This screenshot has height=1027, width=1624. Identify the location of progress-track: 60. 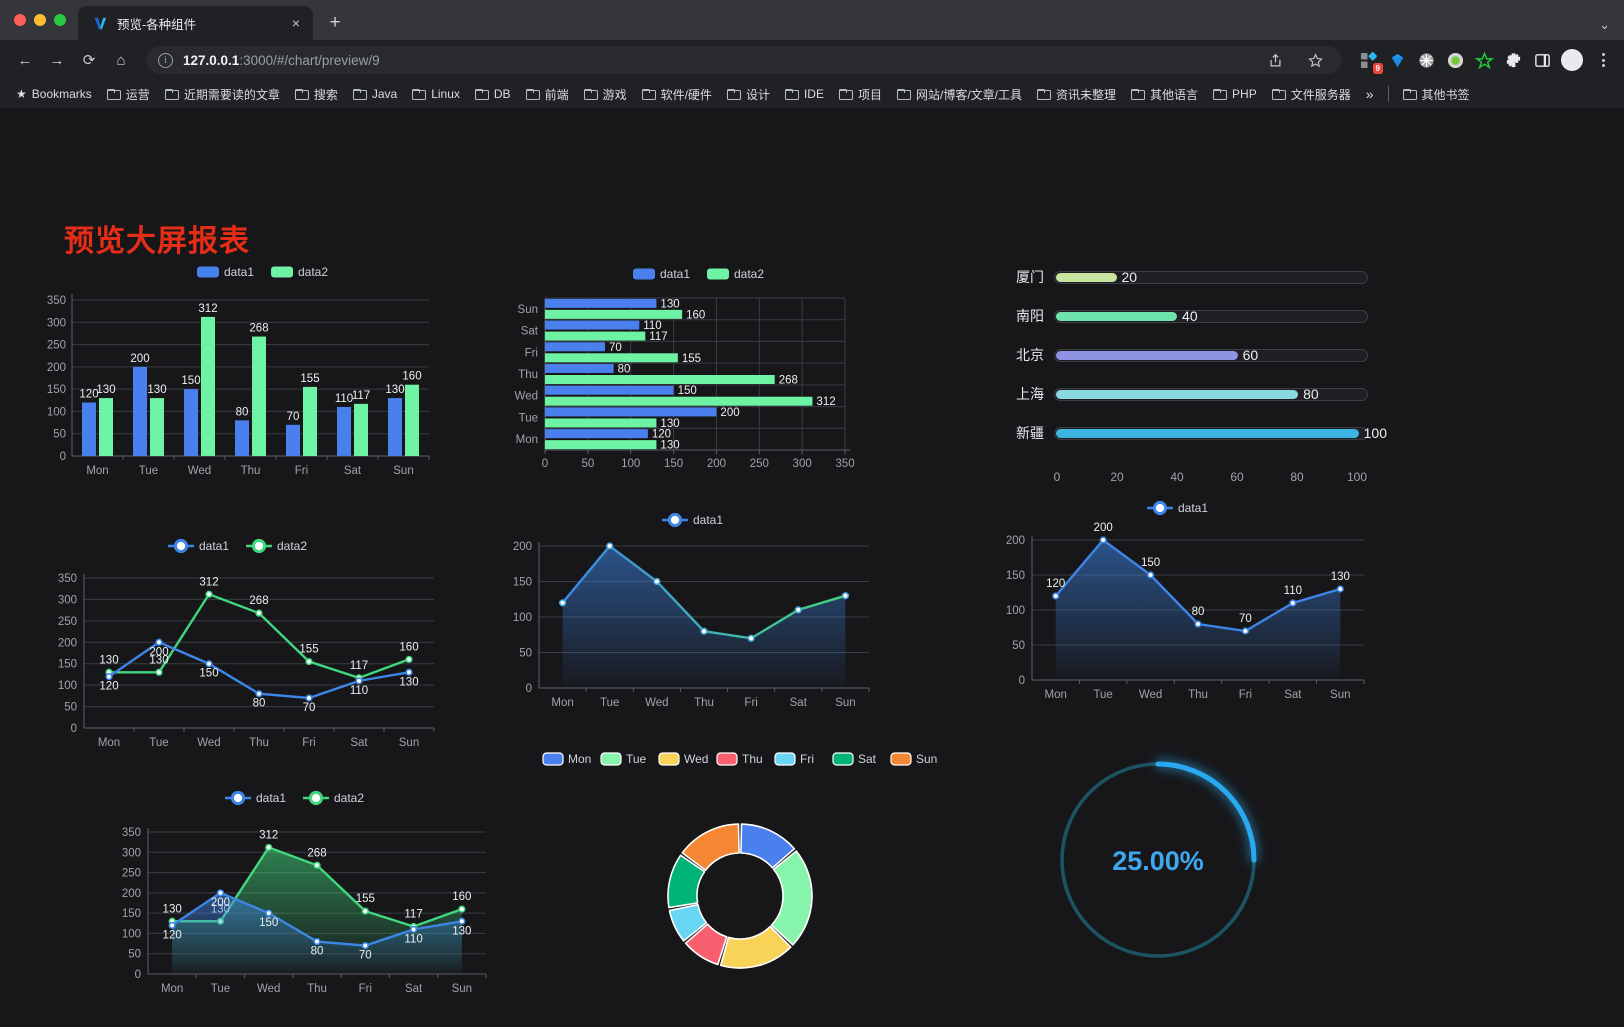
(1211, 355).